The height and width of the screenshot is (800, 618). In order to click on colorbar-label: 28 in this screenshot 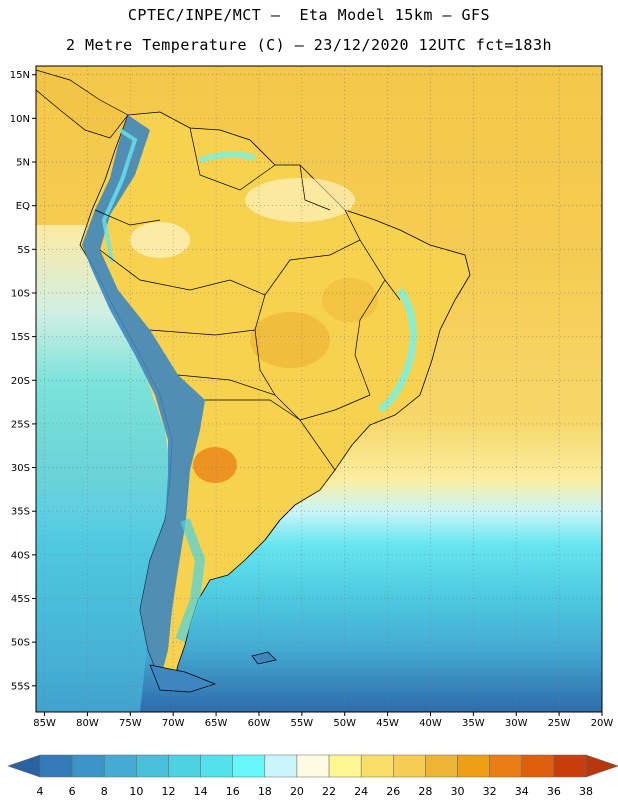, I will do `click(425, 791)`.